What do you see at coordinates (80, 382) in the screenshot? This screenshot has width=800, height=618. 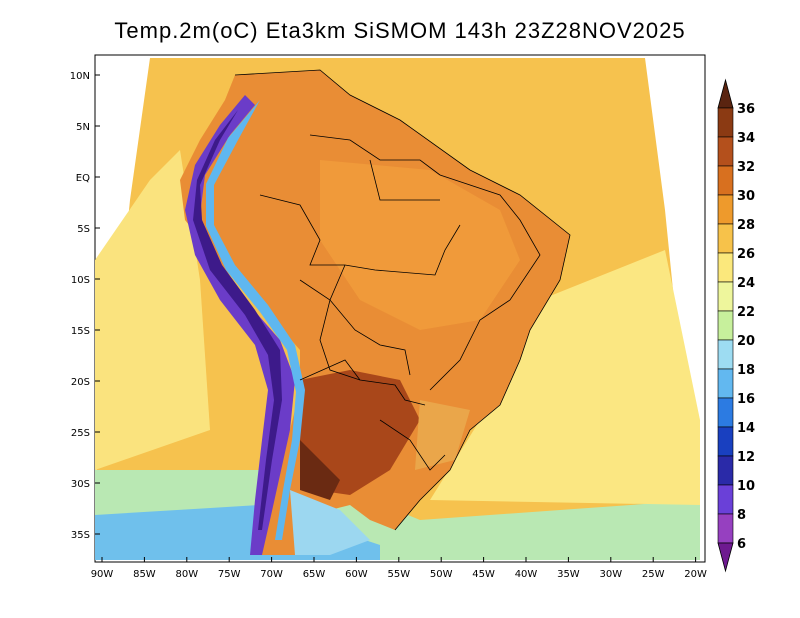 I see `lat-label: 20S` at bounding box center [80, 382].